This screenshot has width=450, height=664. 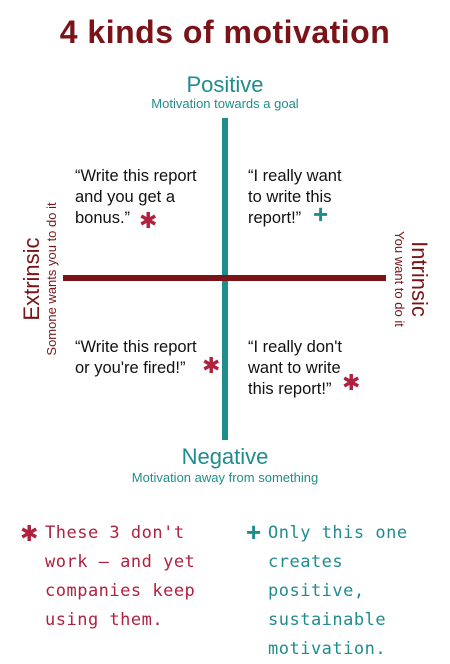 I want to click on axis-positive-label: Positive, so click(x=225, y=84).